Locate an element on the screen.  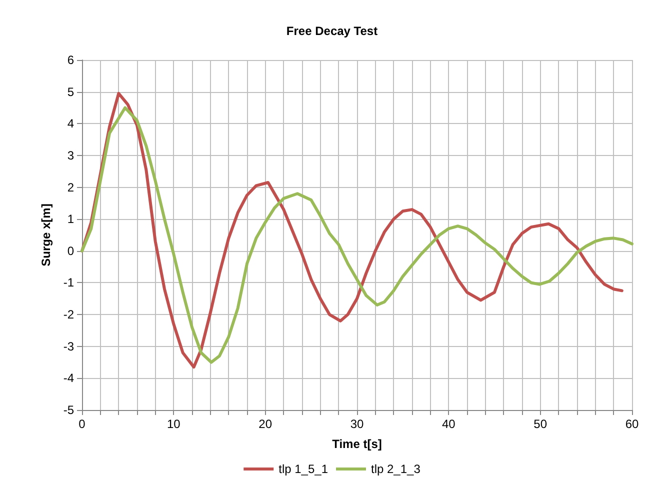
chart-title: Free Decay Test is located at coordinates (332, 31).